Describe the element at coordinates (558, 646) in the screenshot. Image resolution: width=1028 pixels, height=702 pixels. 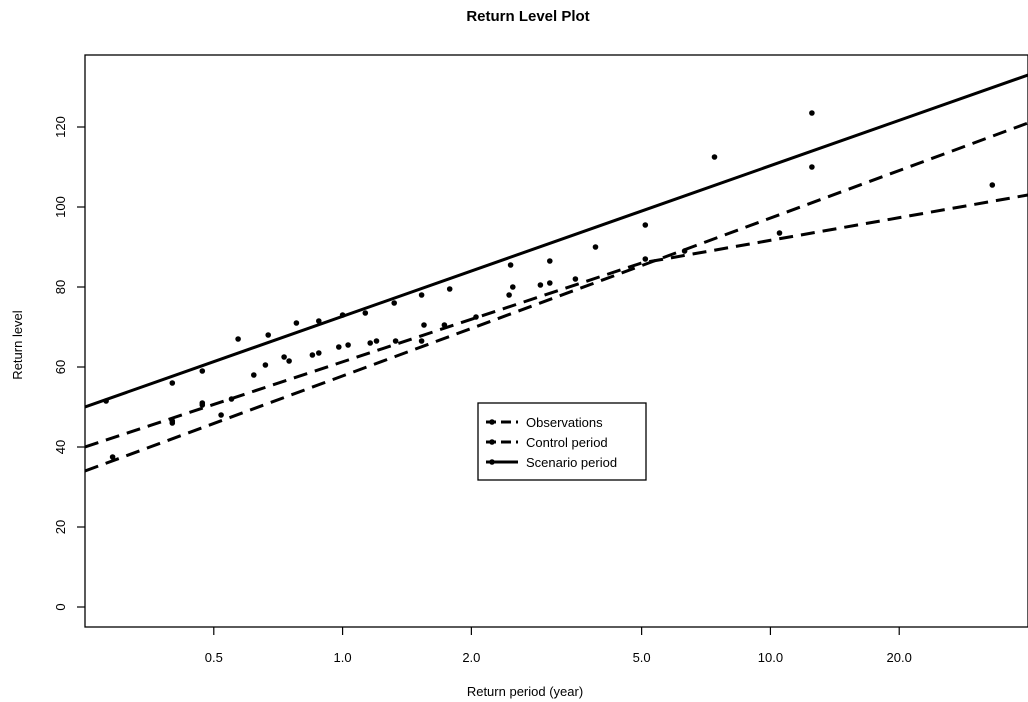
I see `x-axis: 0.5 1.0 2.0 5.0 10.0 20.0` at that location.